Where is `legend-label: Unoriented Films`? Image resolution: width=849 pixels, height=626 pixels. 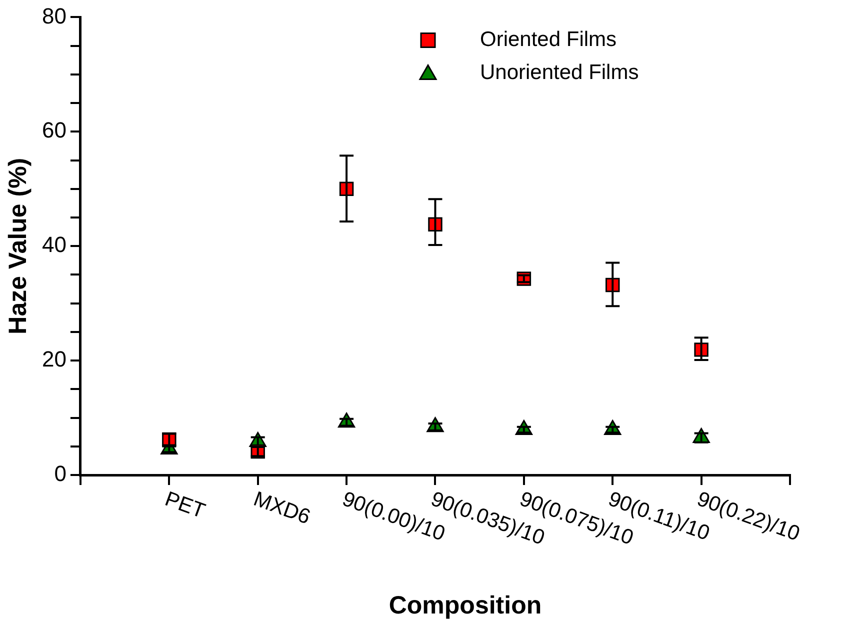 legend-label: Unoriented Films is located at coordinates (559, 72).